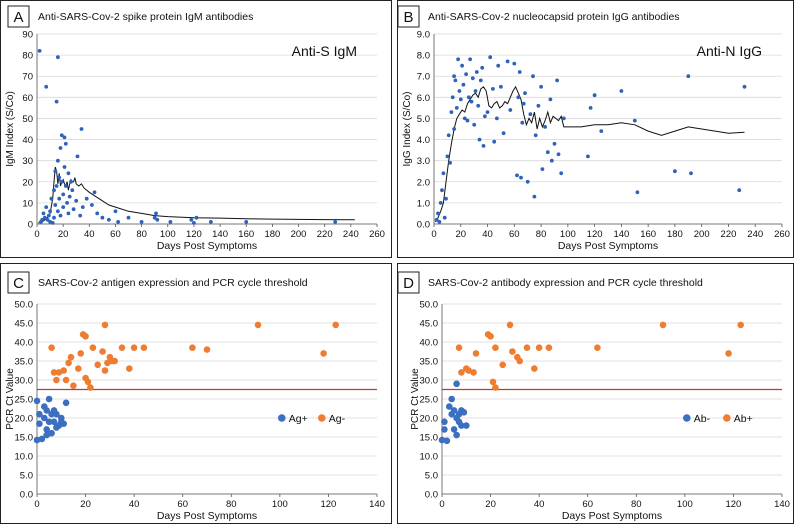  What do you see at coordinates (423, 35) in the screenshot?
I see `y-tick-label: 9.0` at bounding box center [423, 35].